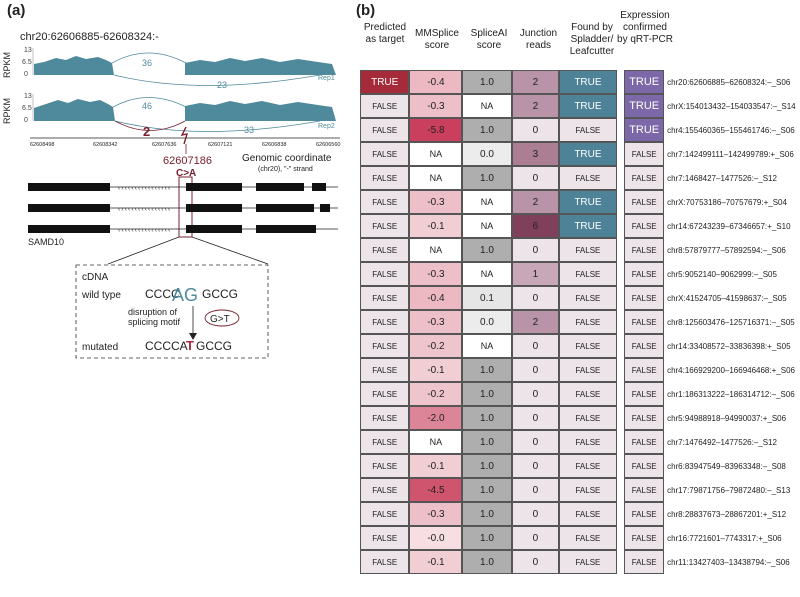 This screenshot has width=800, height=597. I want to click on row-label: chr14:67243239–67346657:+_S10, so click(729, 226).